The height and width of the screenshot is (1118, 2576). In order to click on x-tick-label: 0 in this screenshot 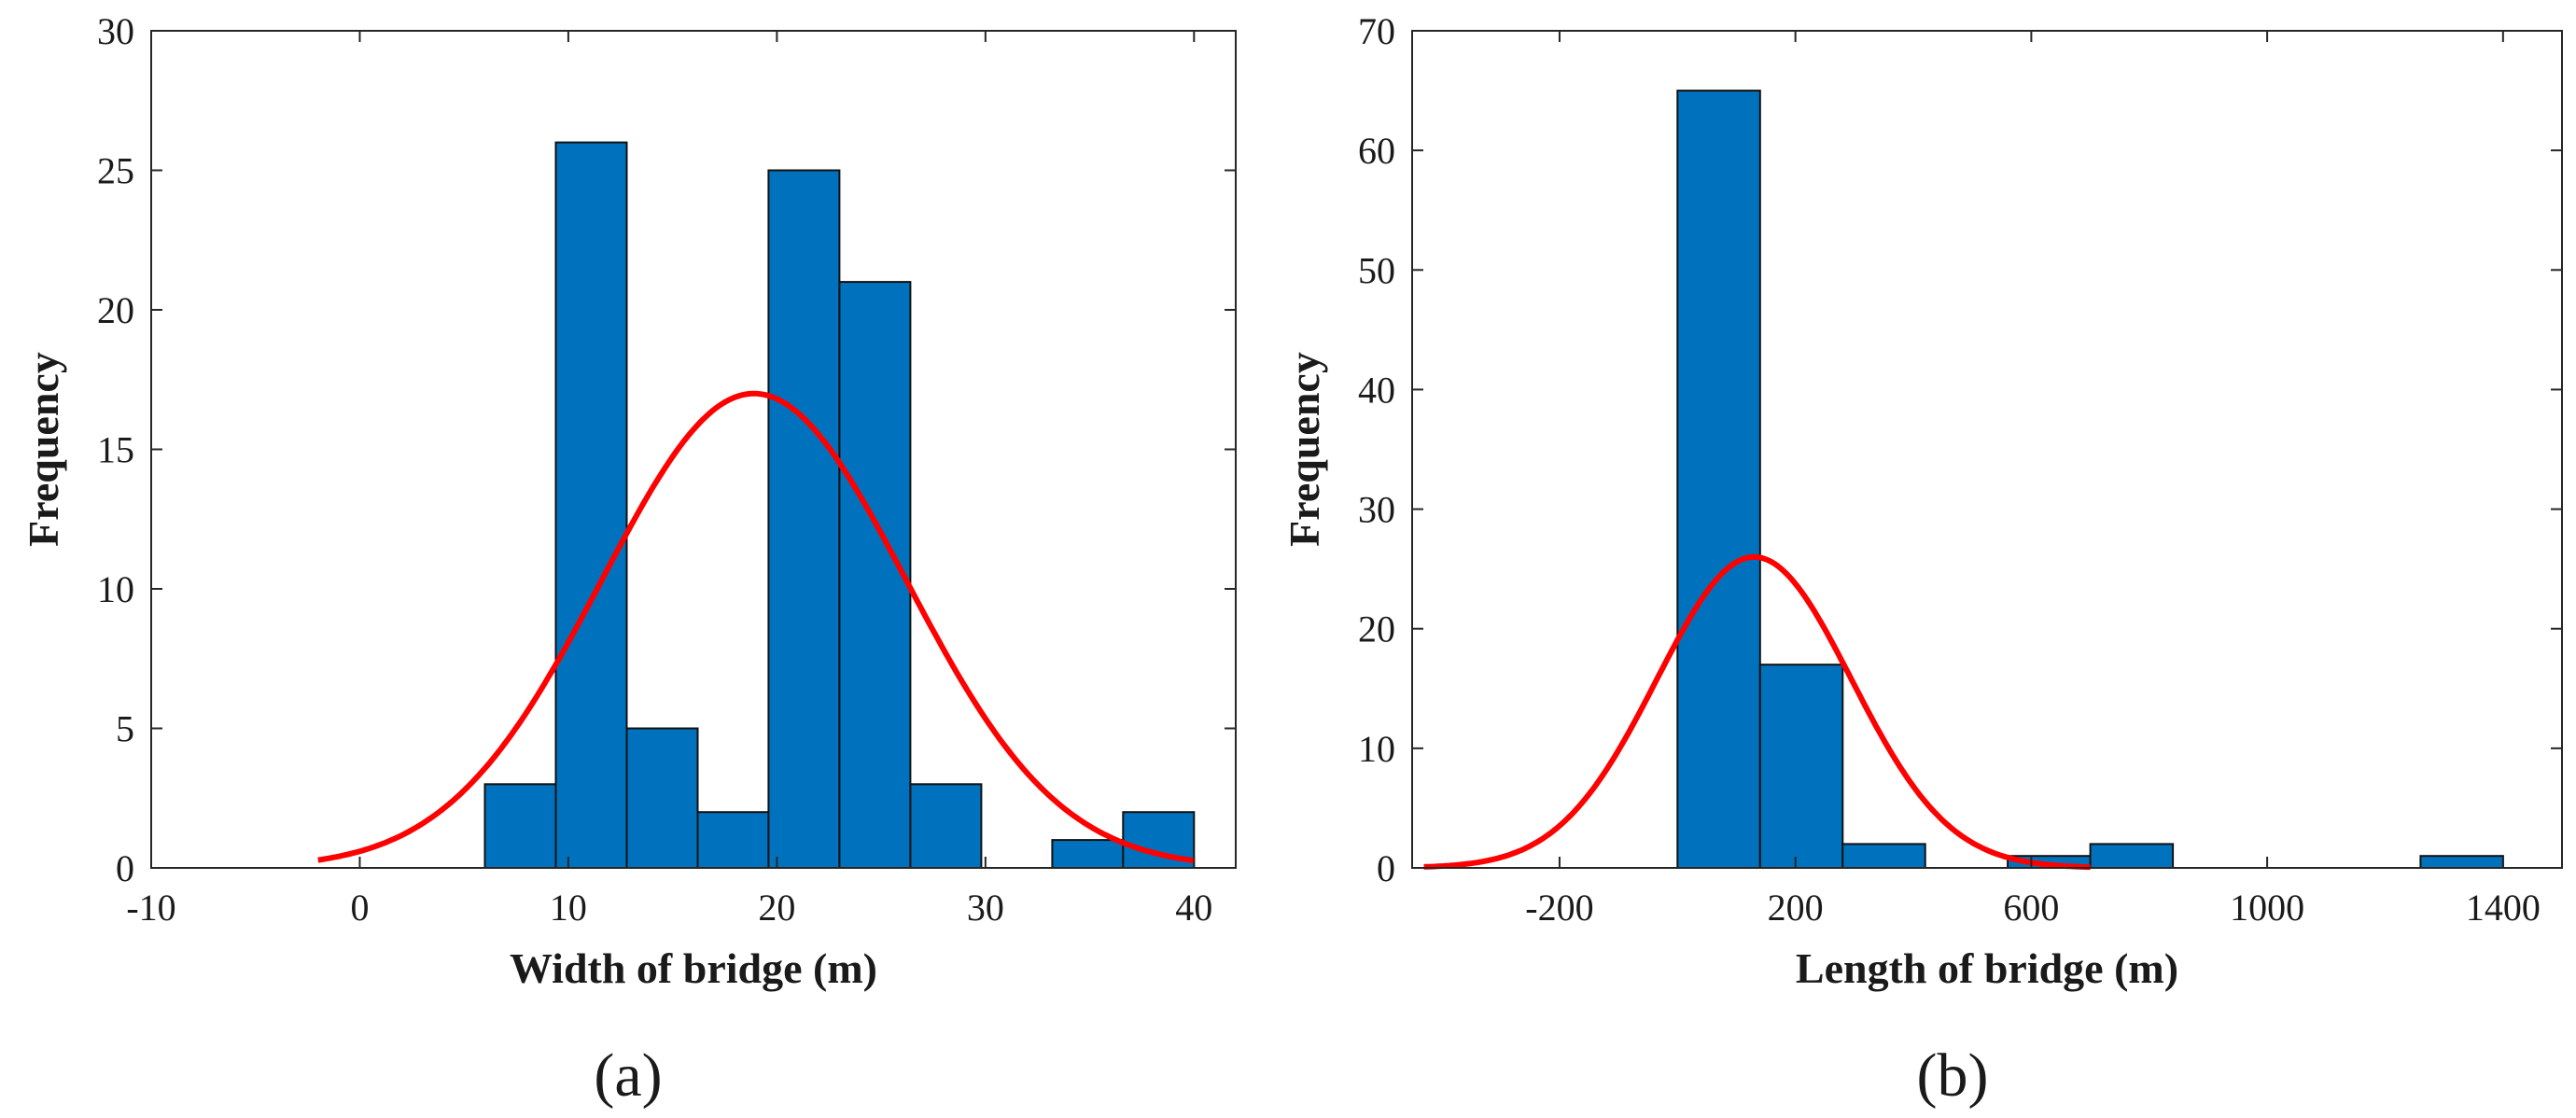, I will do `click(359, 908)`.